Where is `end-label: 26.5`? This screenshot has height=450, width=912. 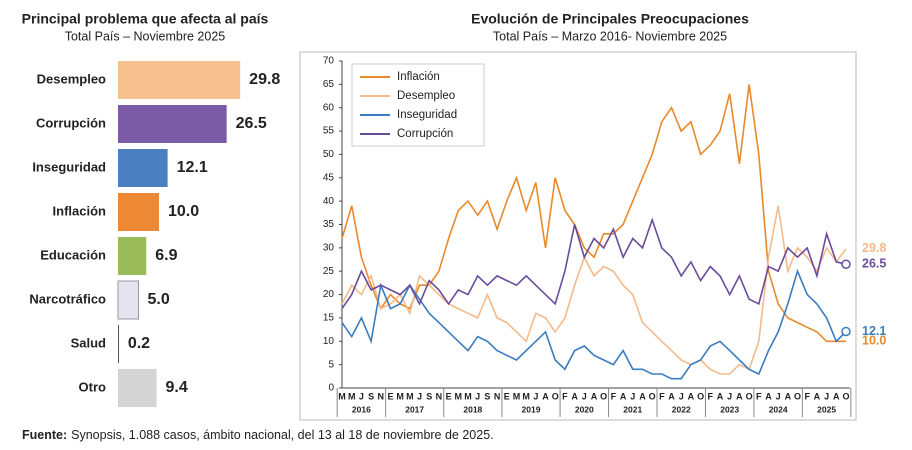
end-label: 26.5 is located at coordinates (874, 264).